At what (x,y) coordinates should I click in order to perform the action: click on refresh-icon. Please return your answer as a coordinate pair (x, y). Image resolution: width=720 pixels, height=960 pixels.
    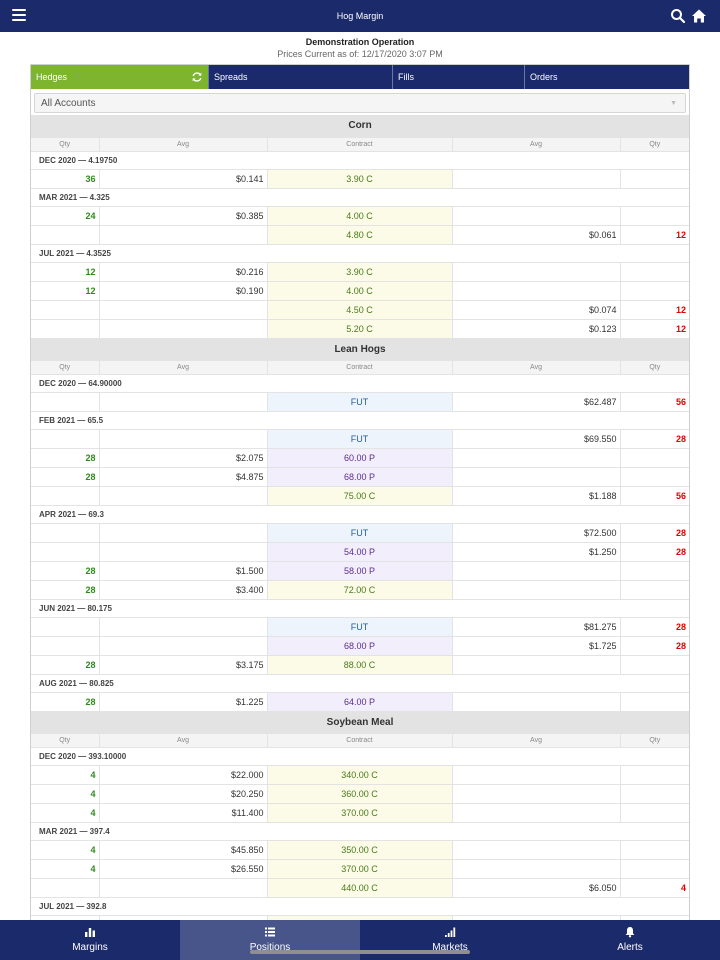
    Looking at the image, I should click on (197, 77).